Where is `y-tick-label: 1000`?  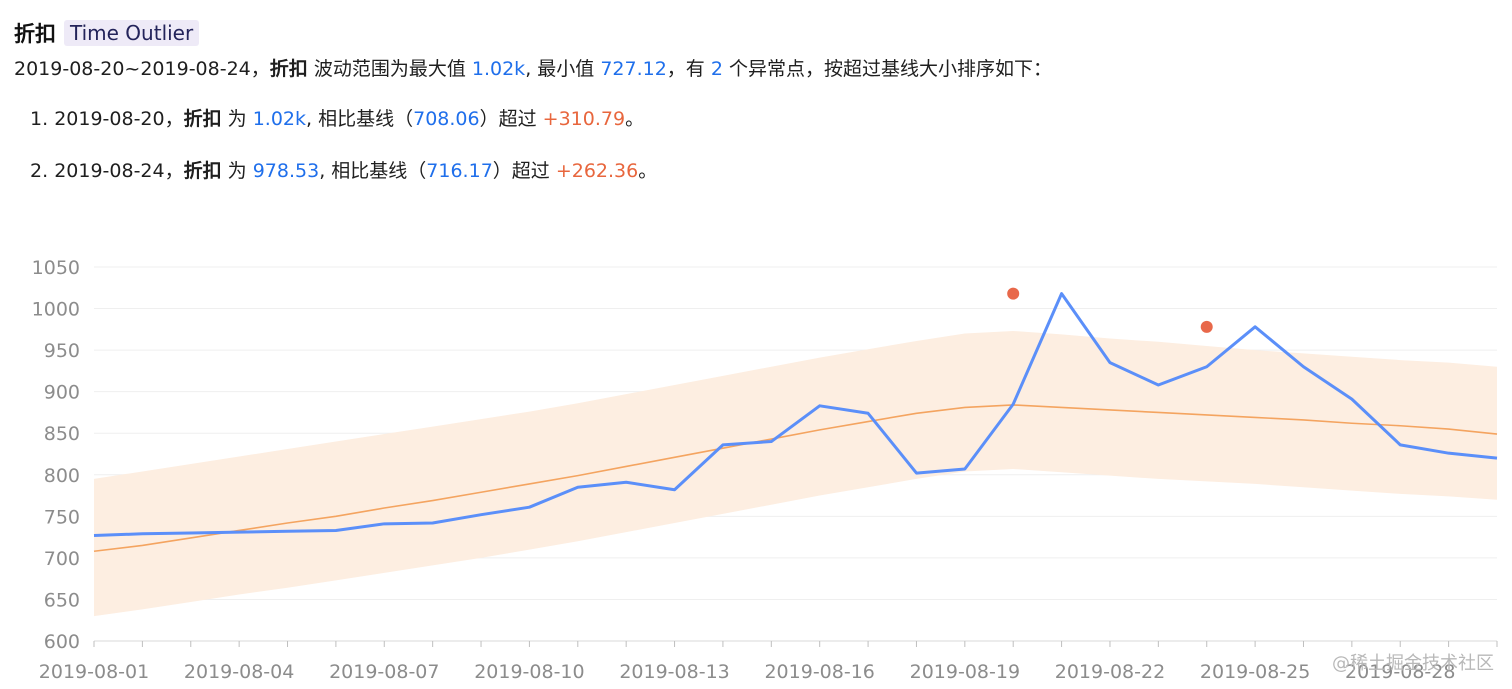
y-tick-label: 1000 is located at coordinates (56, 310).